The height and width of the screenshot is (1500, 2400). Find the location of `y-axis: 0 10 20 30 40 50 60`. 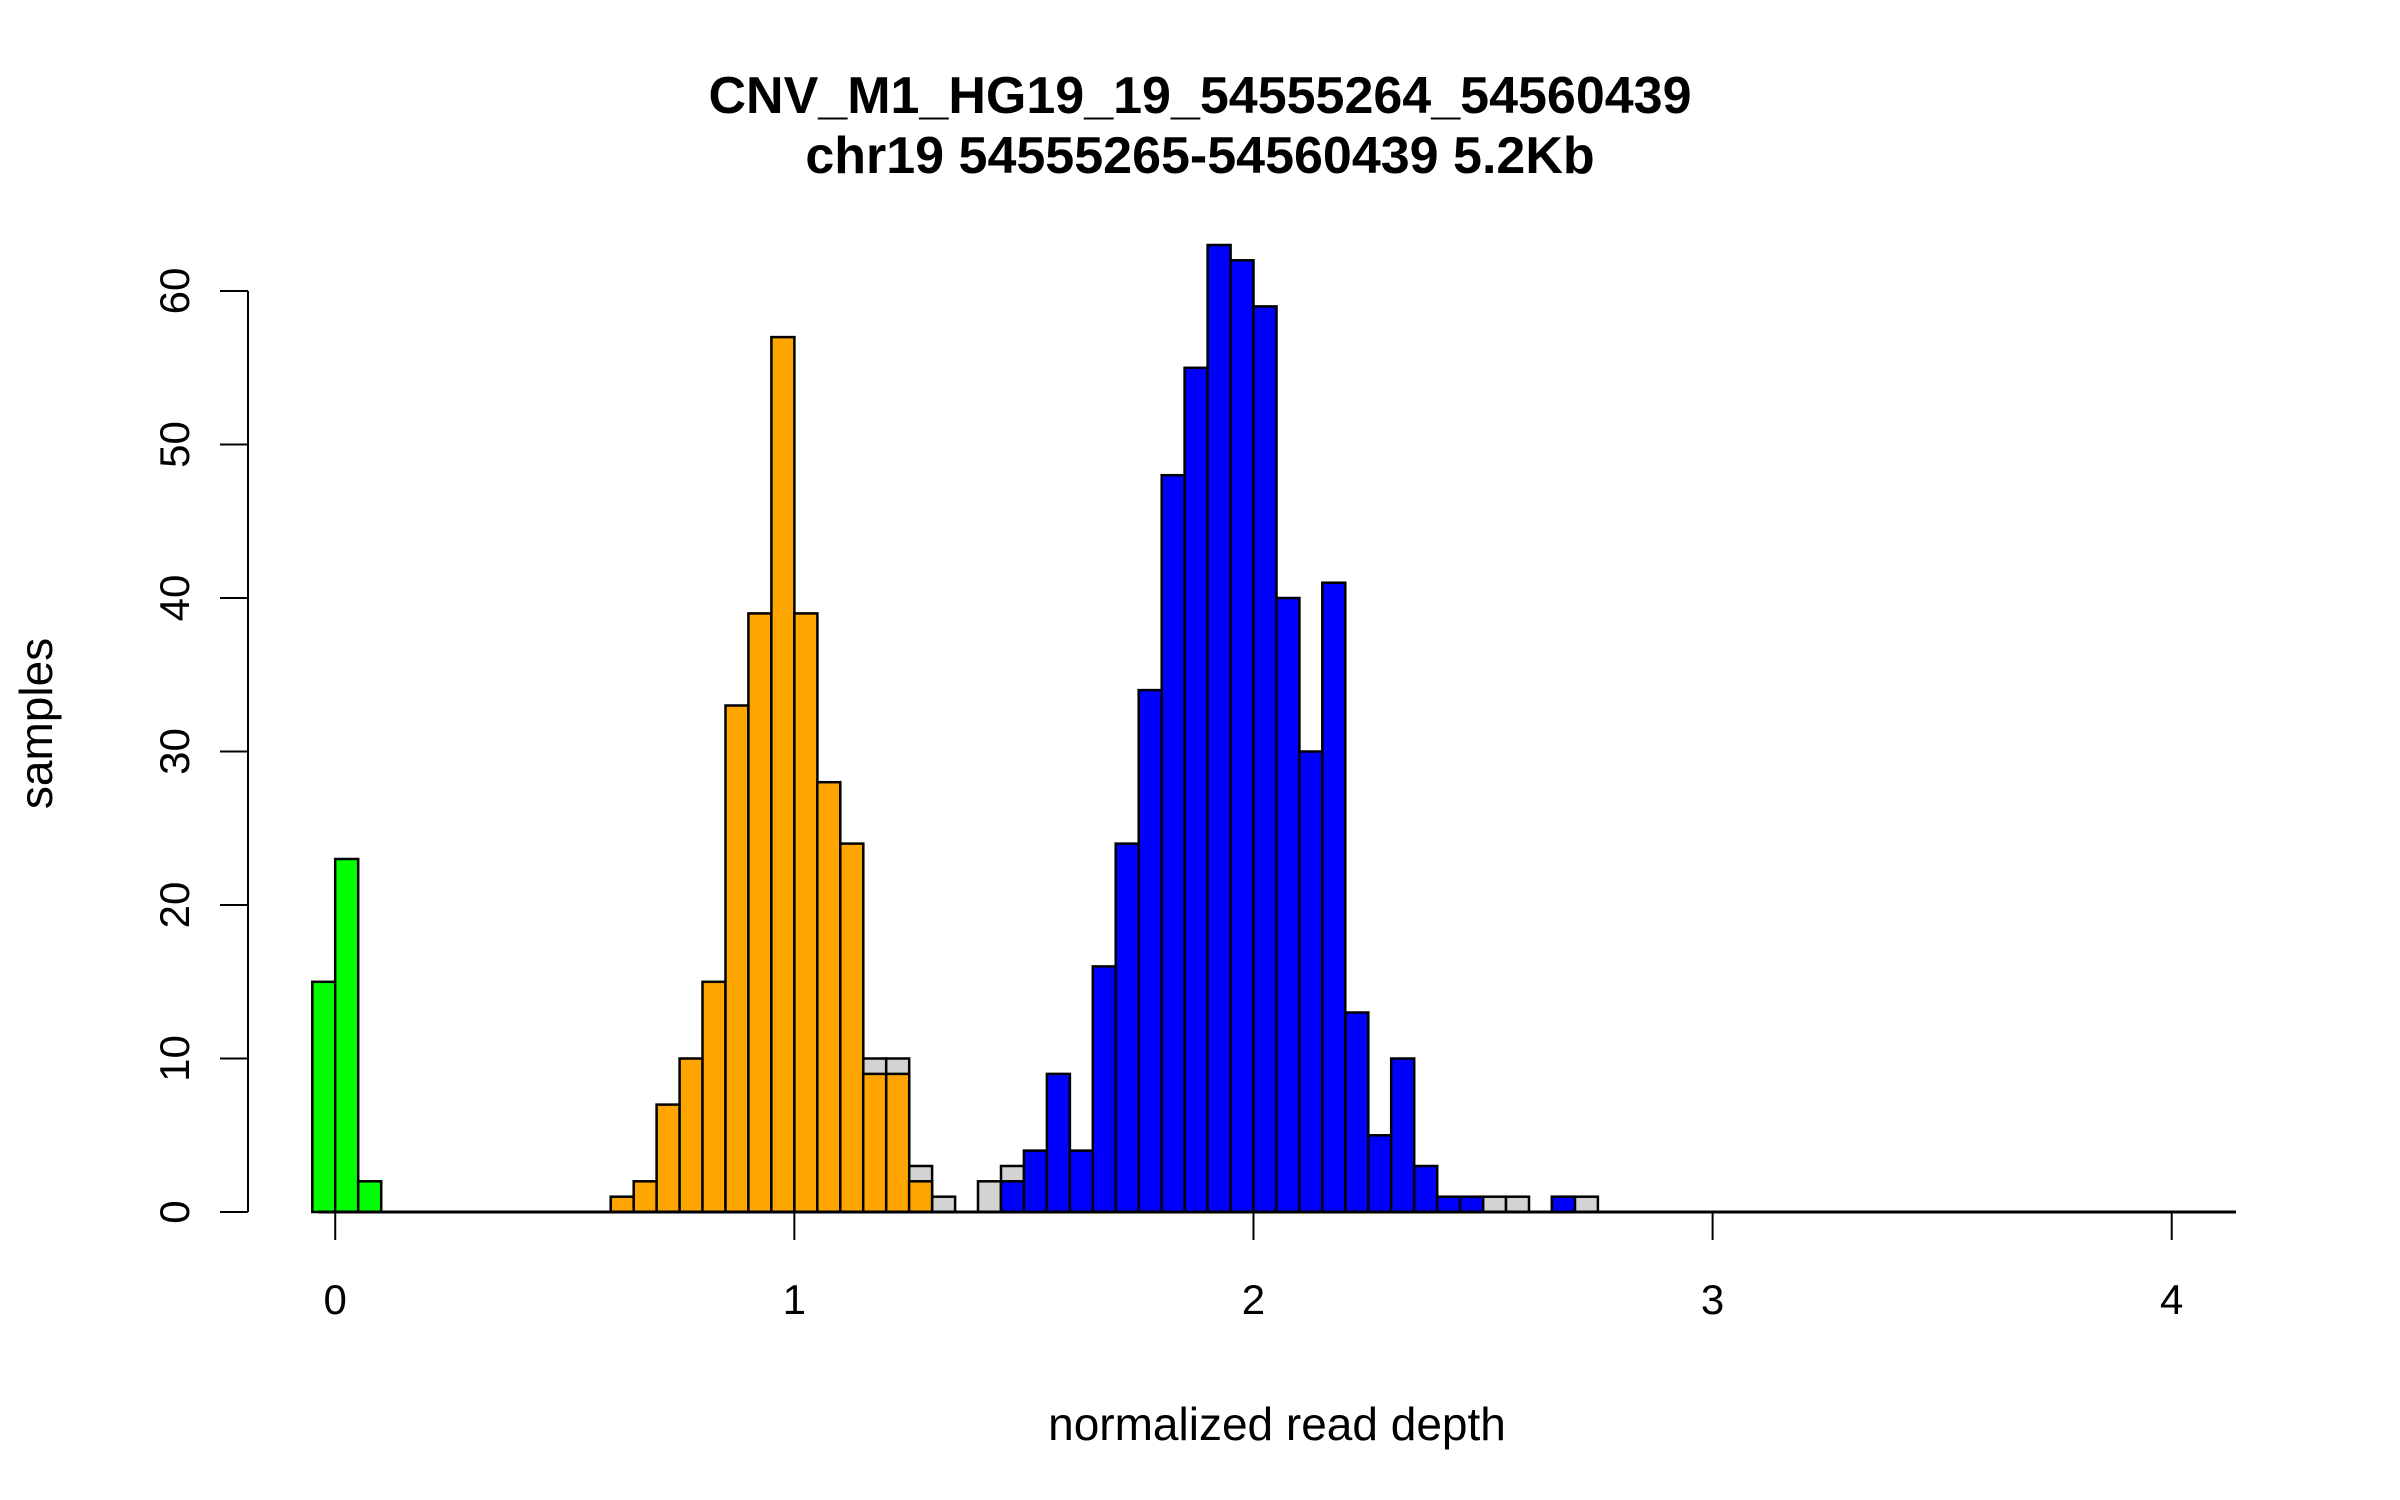

y-axis: 0 10 20 30 40 50 60 is located at coordinates (200, 746).